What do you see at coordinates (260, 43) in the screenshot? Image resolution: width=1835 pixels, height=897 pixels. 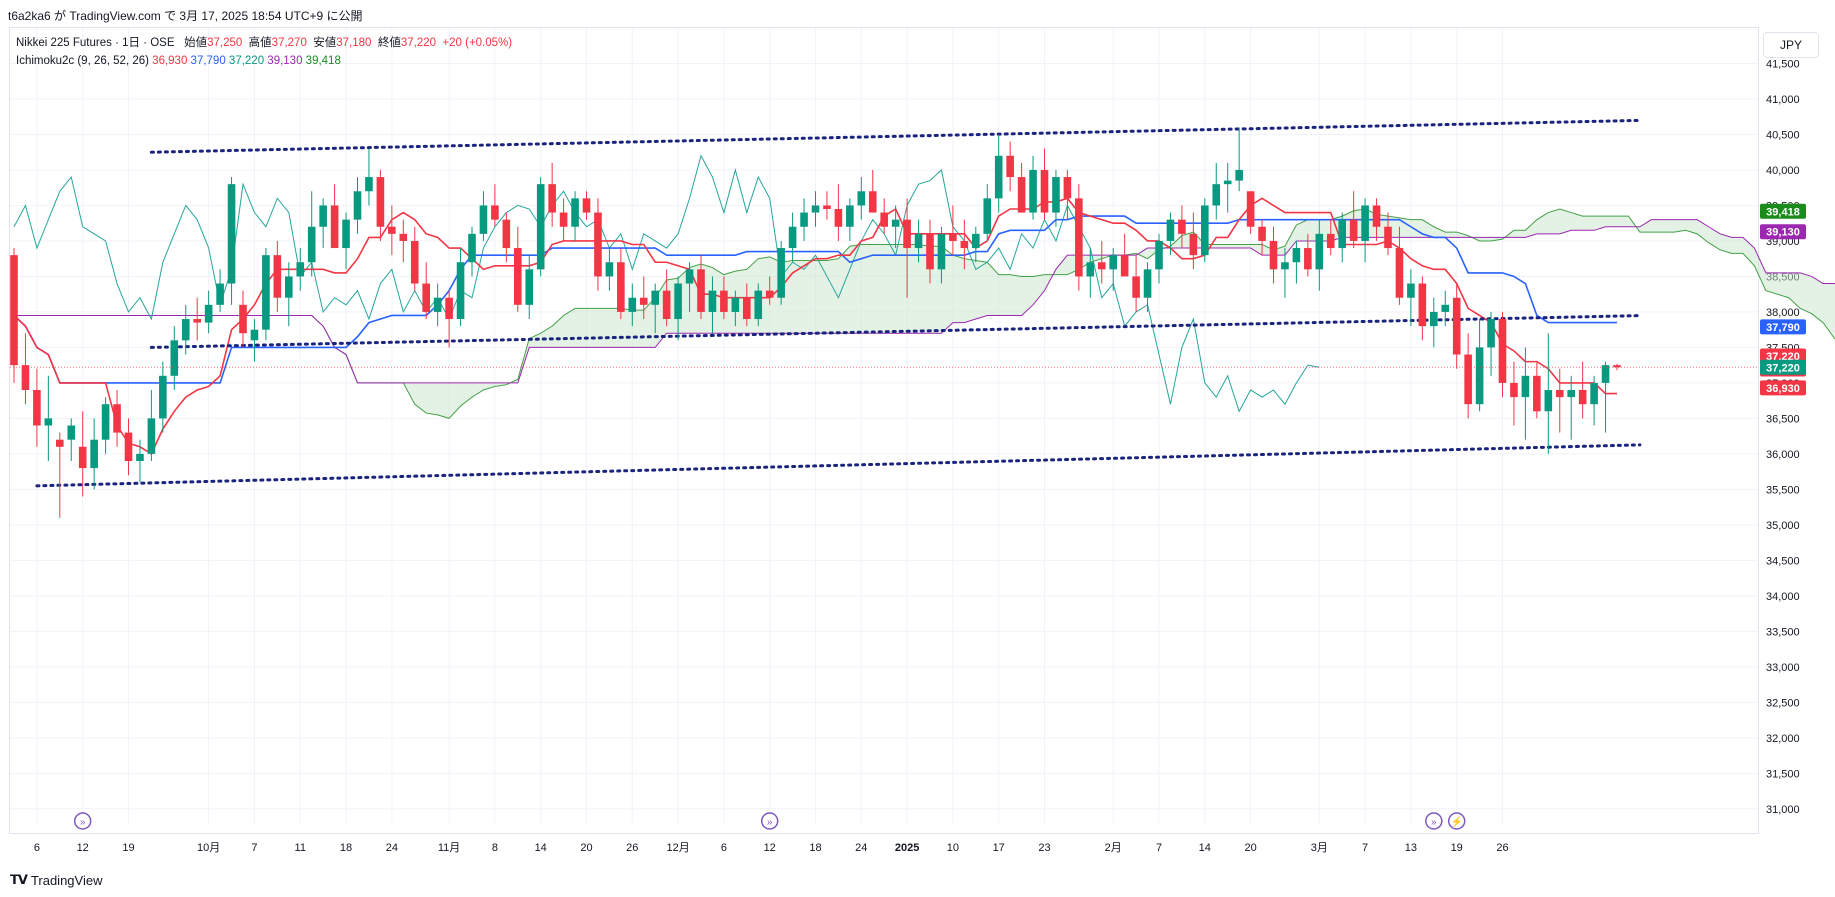 I see `high-label: 高値` at bounding box center [260, 43].